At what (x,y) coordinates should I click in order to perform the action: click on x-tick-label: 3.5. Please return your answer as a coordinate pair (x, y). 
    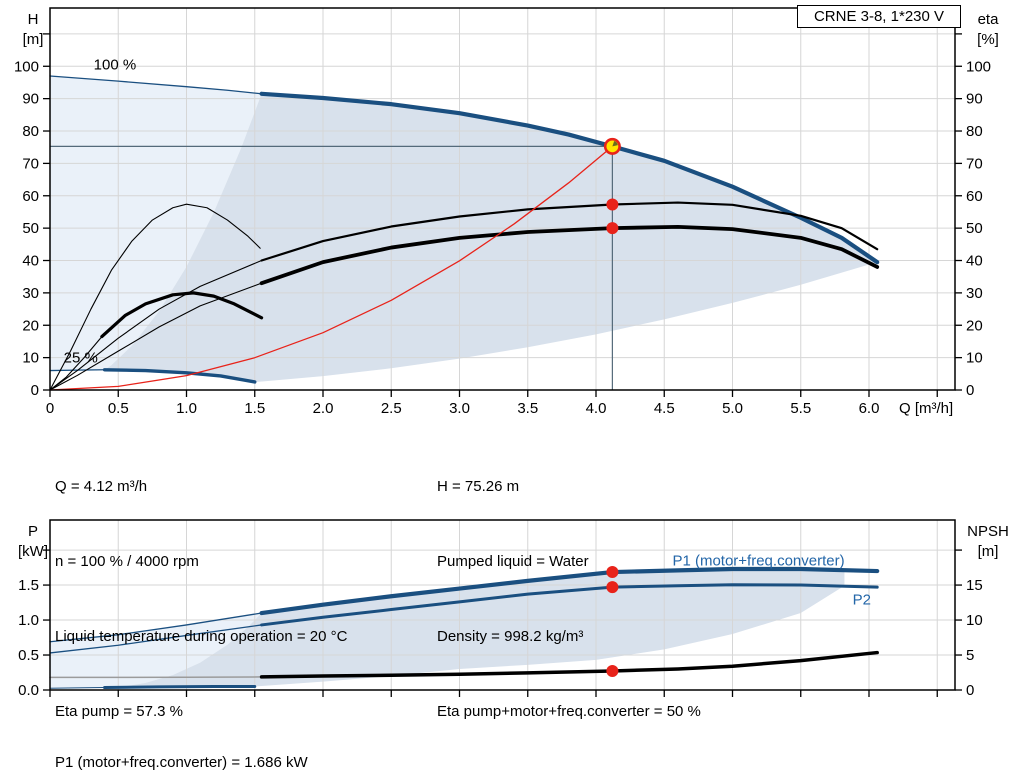
    Looking at the image, I should click on (527, 408).